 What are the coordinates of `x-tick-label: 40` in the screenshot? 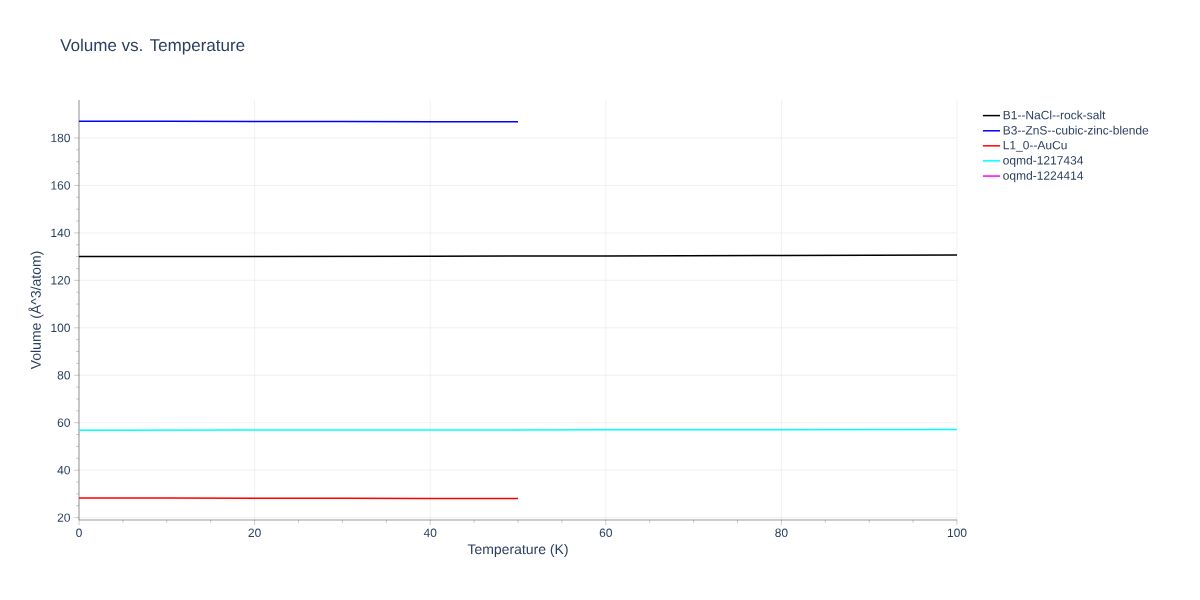 It's located at (430, 533).